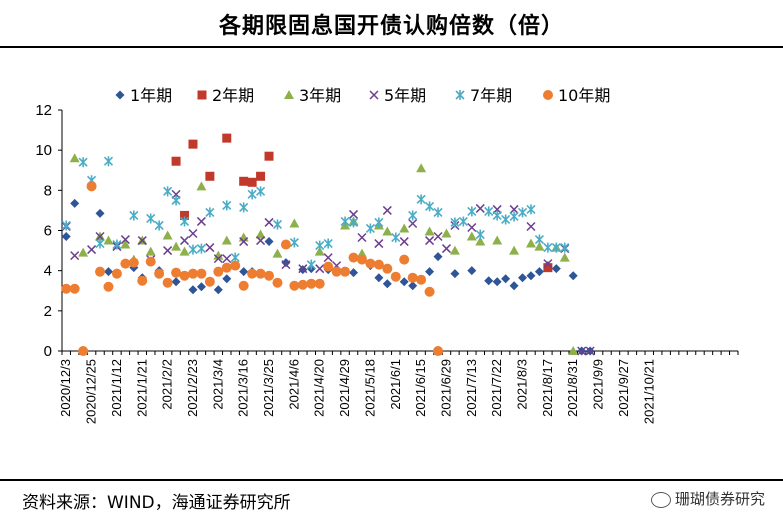 The width and height of the screenshot is (783, 527). What do you see at coordinates (319, 388) in the screenshot?
I see `x-tick-label: 2021/4/20` at bounding box center [319, 388].